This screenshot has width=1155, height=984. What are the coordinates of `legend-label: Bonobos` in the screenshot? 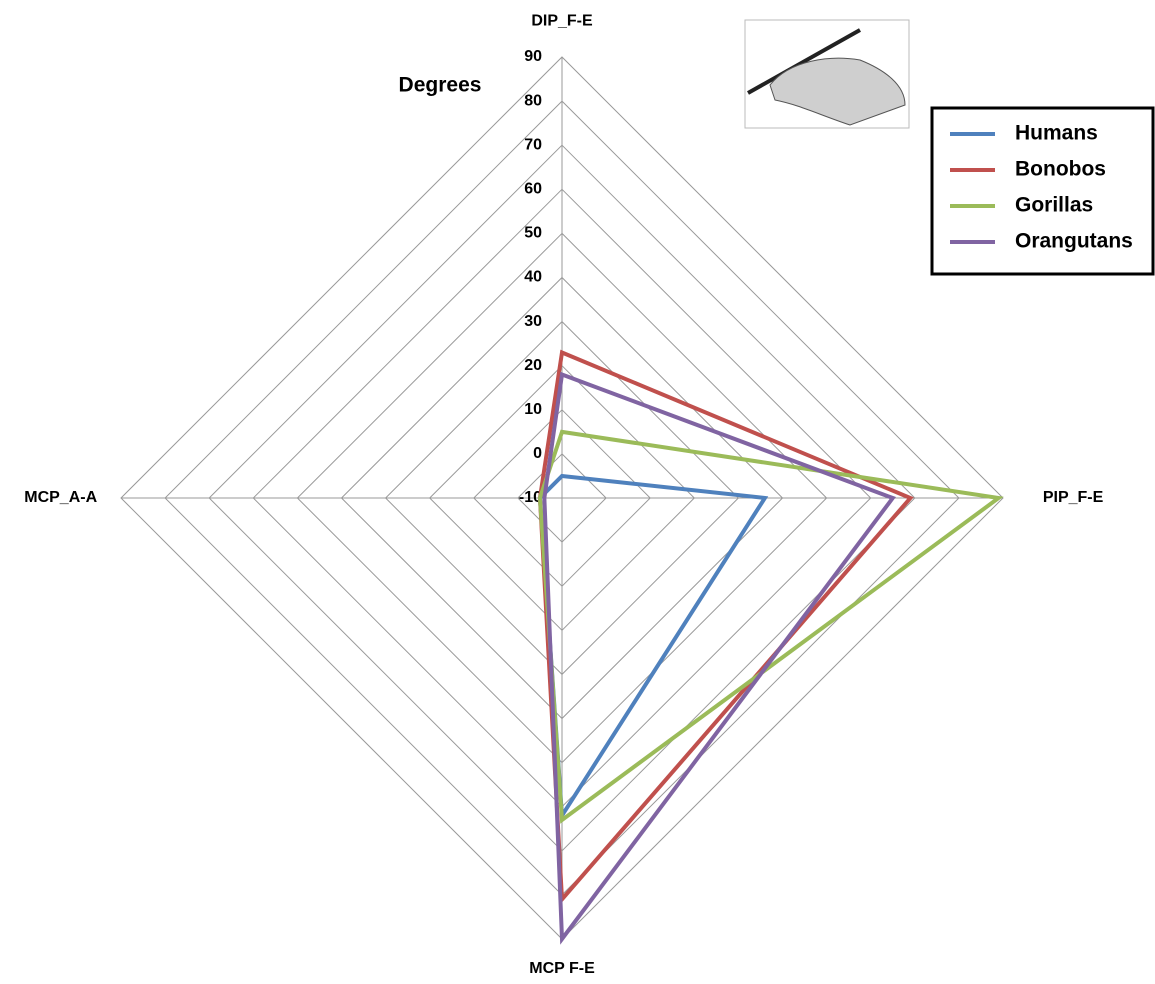 It's located at (1060, 169).